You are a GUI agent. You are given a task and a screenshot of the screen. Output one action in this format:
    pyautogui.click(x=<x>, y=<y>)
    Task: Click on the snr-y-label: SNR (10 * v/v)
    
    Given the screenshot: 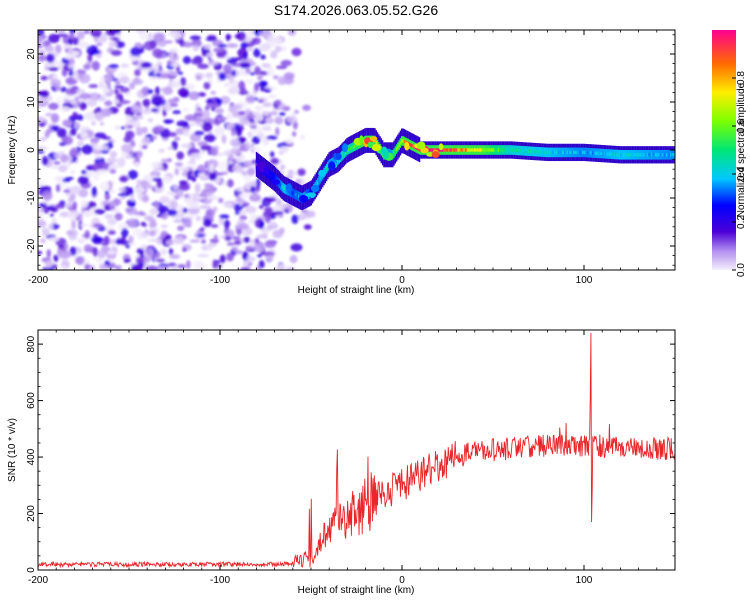 What is the action you would take?
    pyautogui.click(x=12, y=450)
    